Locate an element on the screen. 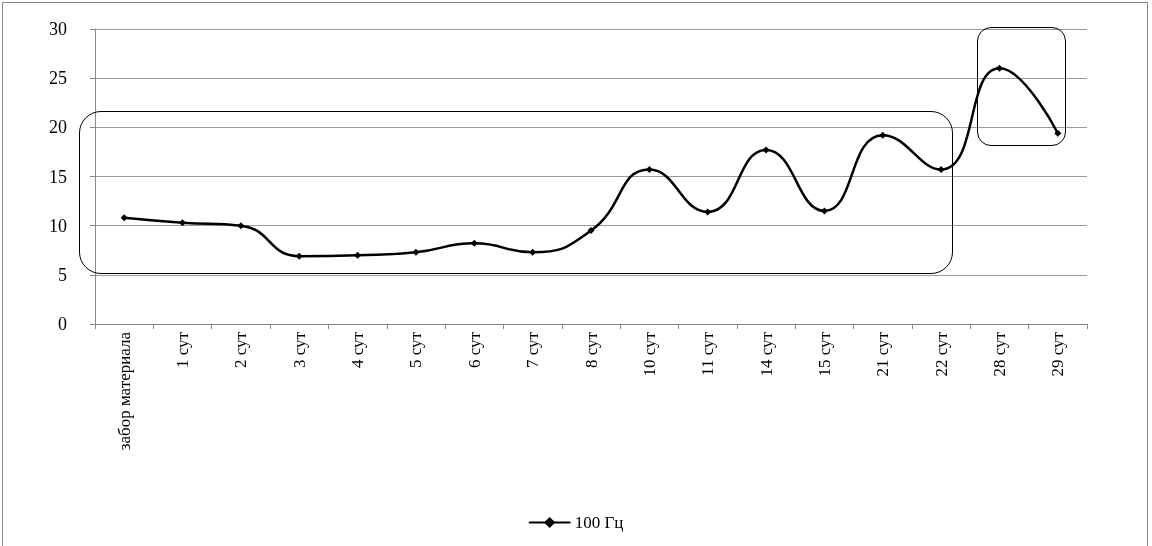 This screenshot has width=1152, height=546. x-tick-label: 28 сут is located at coordinates (999, 354).